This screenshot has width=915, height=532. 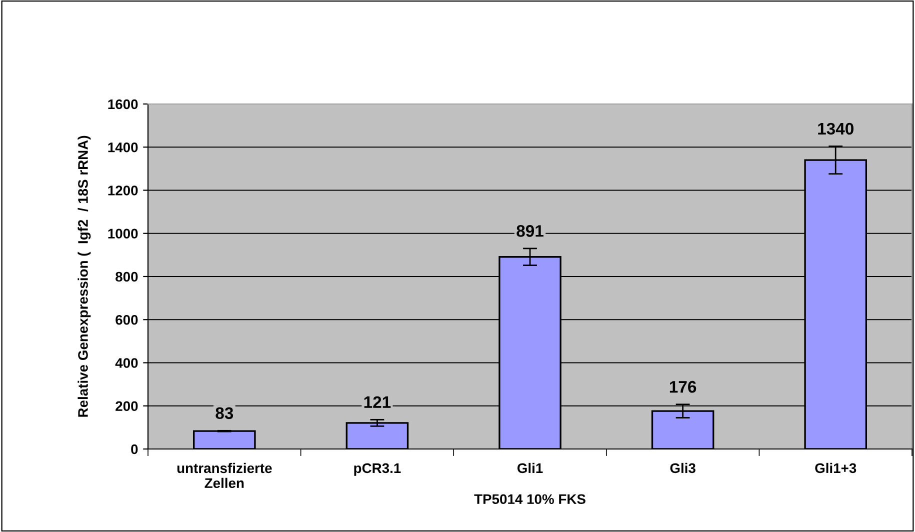 I want to click on x-tick-label: pCR3.1, so click(x=377, y=469).